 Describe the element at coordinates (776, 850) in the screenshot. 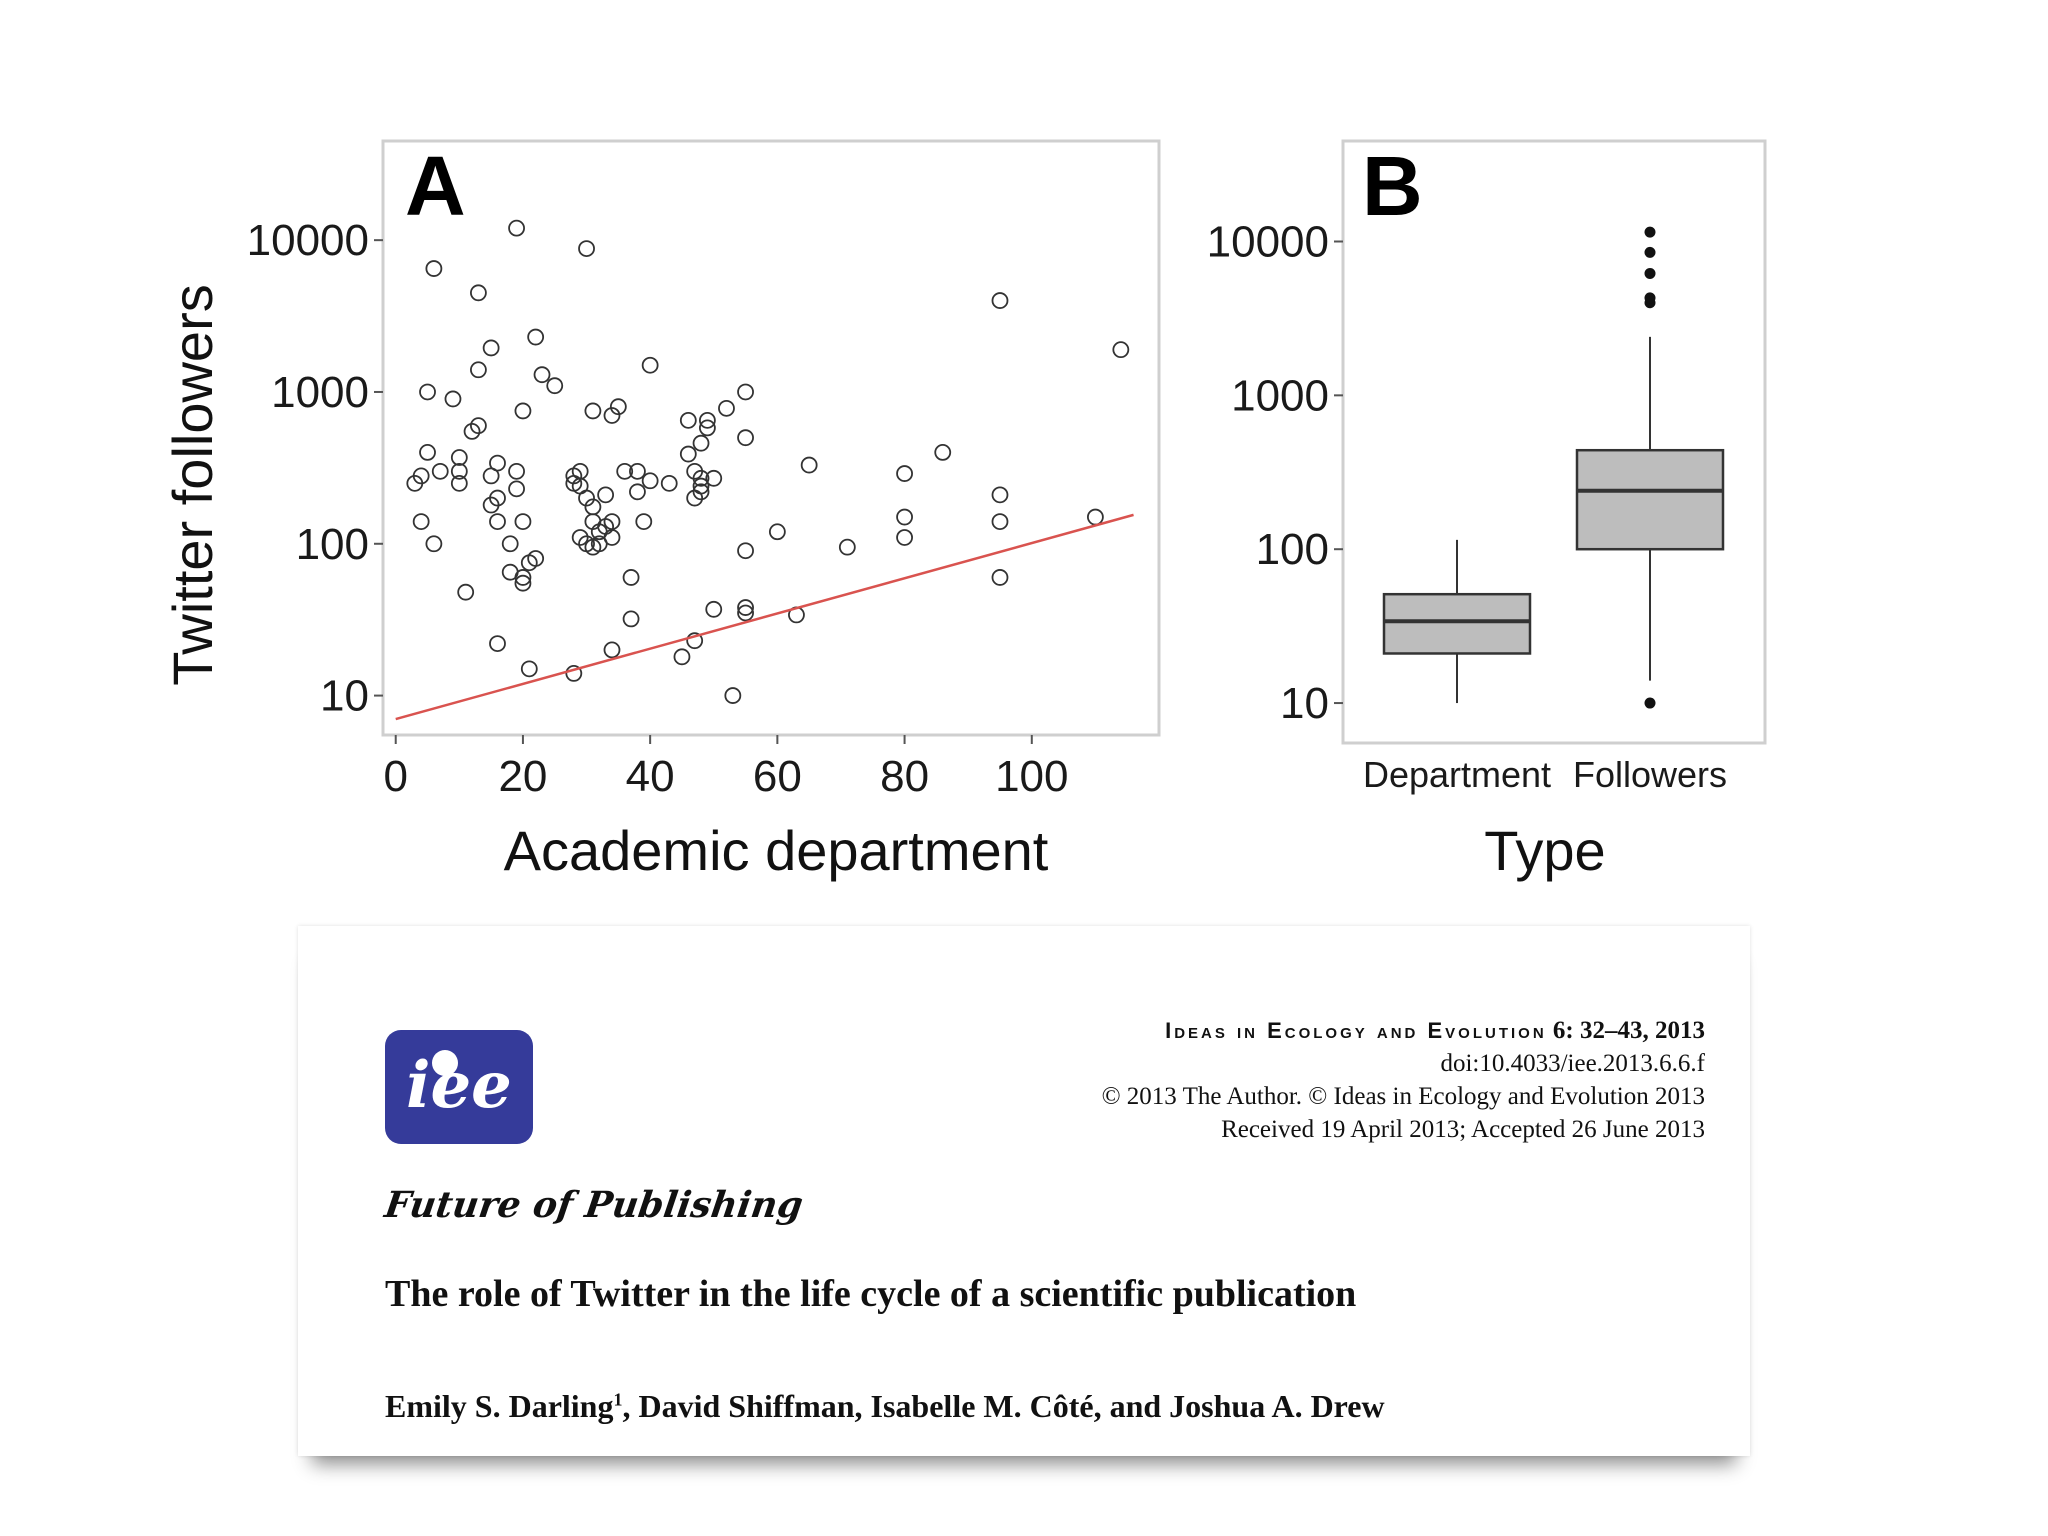

I see `x-axis-label: Academic department` at that location.